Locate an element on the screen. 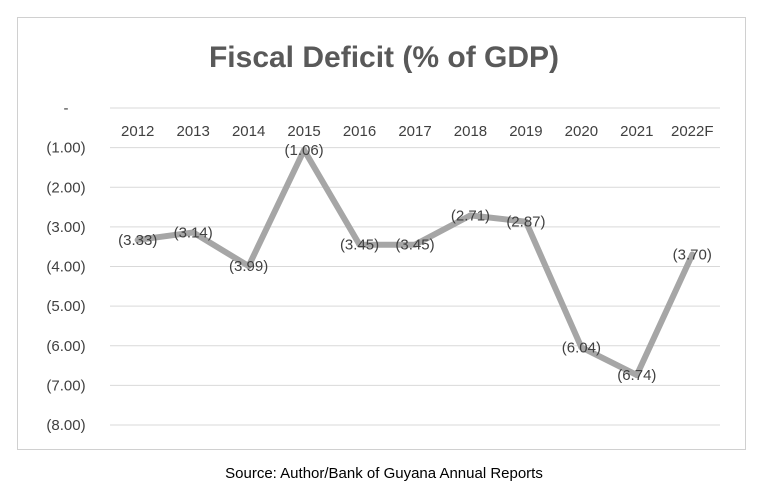 Image resolution: width=768 pixels, height=503 pixels. y-tick-label: (3.00) is located at coordinates (65, 227).